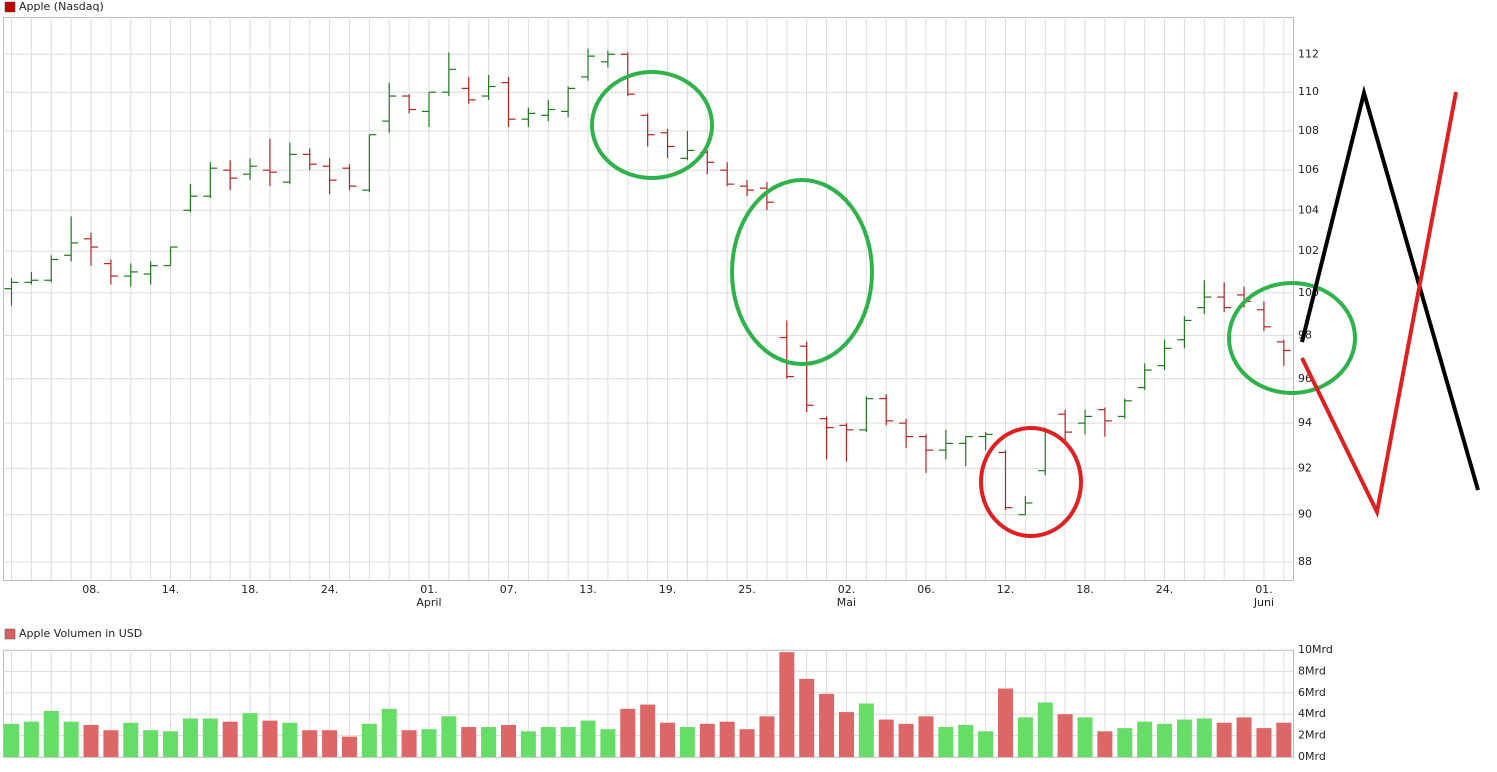  I want to click on y-tick-label: 4Mrd, so click(1312, 713).